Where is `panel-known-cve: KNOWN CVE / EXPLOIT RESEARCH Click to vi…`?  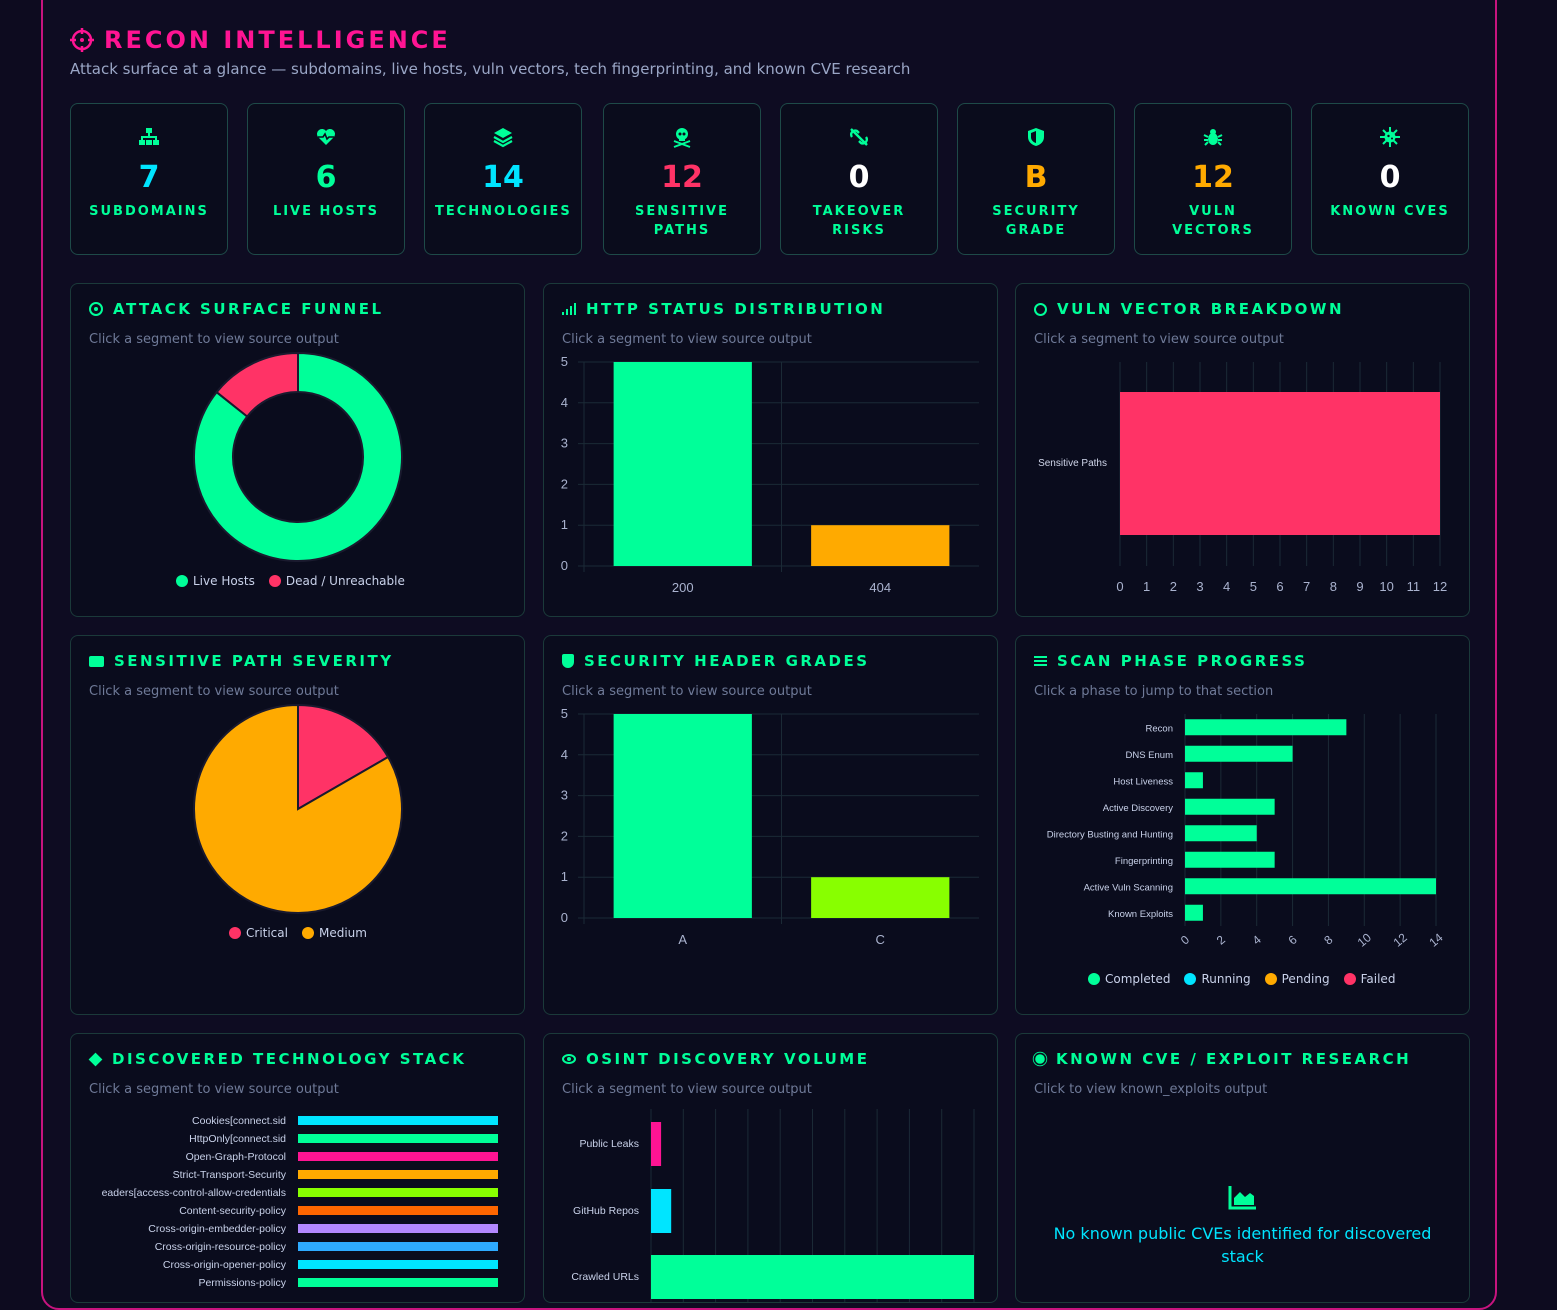
panel-known-cve: KNOWN CVE / EXPLOIT RESEARCH Click to vi… is located at coordinates (1242, 1168).